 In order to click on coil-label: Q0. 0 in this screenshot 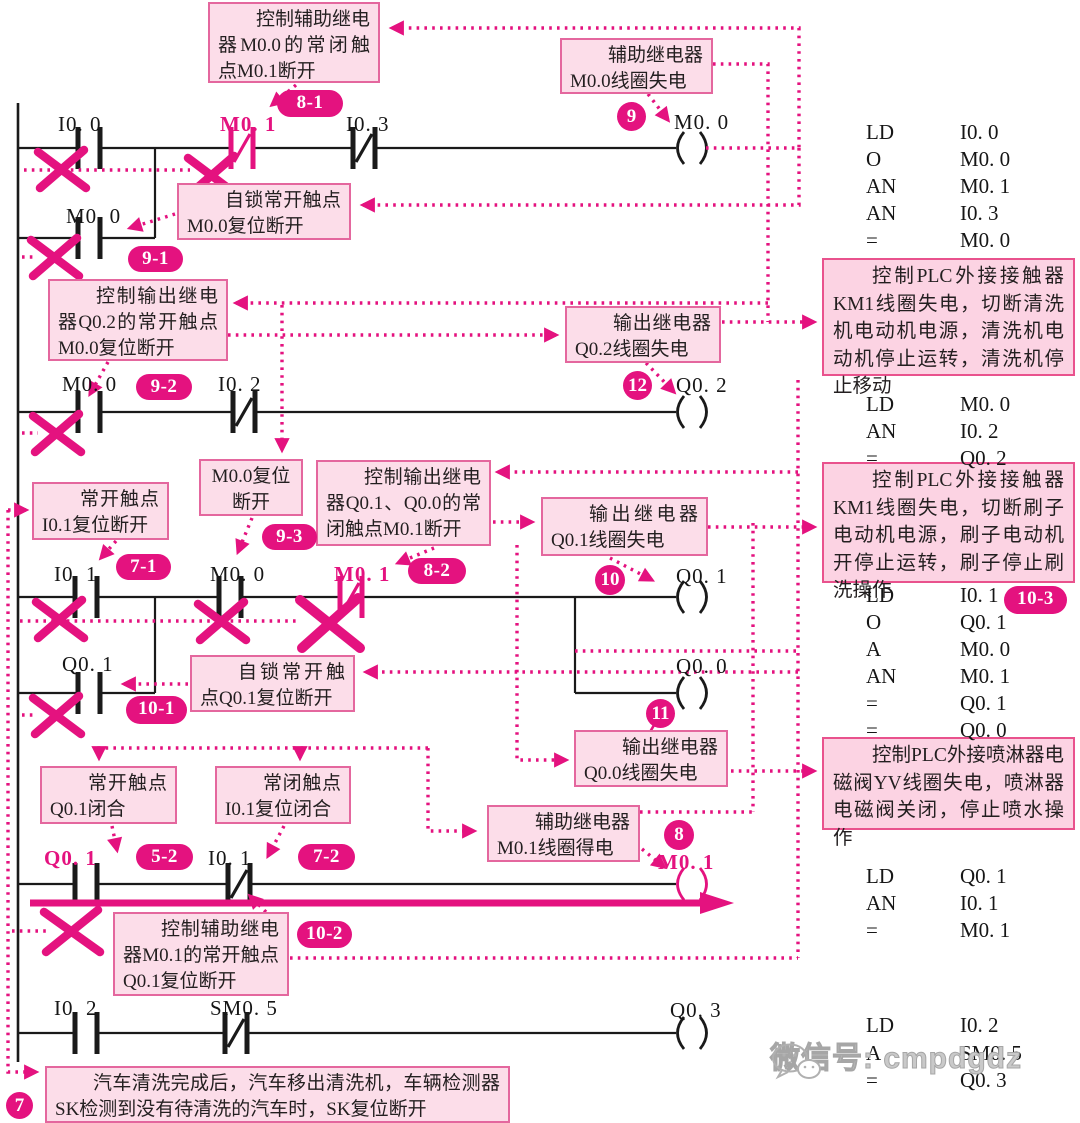, I will do `click(702, 666)`.